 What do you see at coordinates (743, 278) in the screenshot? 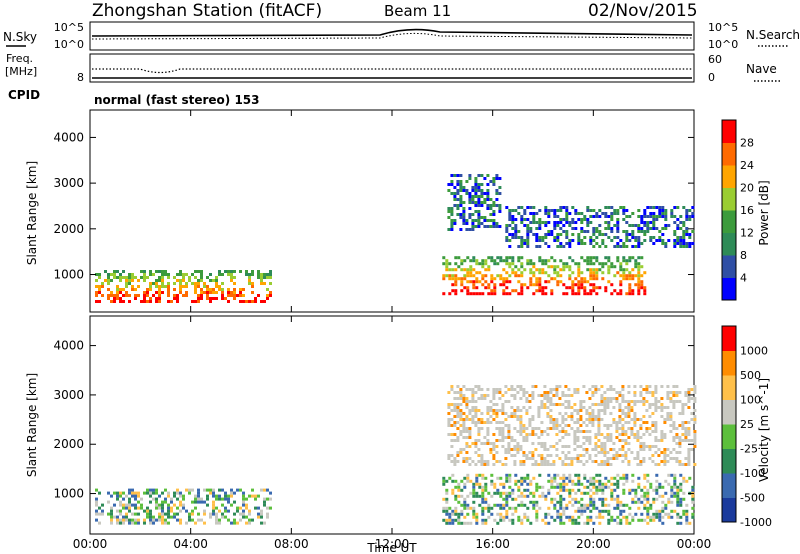
I see `colorbar-tick-label: 4` at bounding box center [743, 278].